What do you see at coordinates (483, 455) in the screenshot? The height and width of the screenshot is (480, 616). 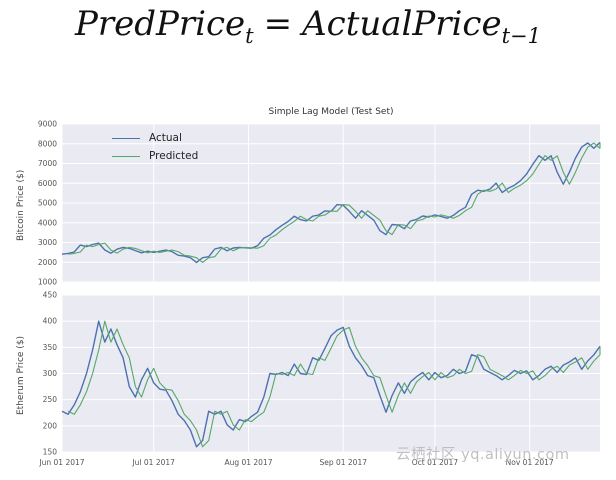 I see `watermark: 云栖社区 yq.aliyun.com` at bounding box center [483, 455].